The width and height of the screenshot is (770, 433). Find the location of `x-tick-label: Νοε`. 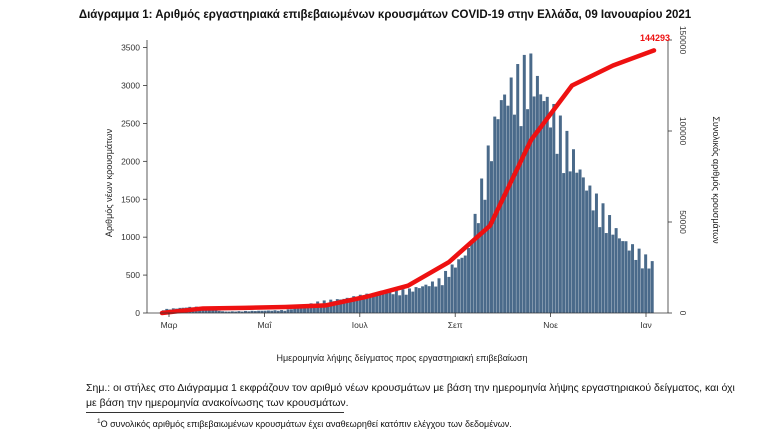

x-tick-label: Νοε is located at coordinates (550, 325).